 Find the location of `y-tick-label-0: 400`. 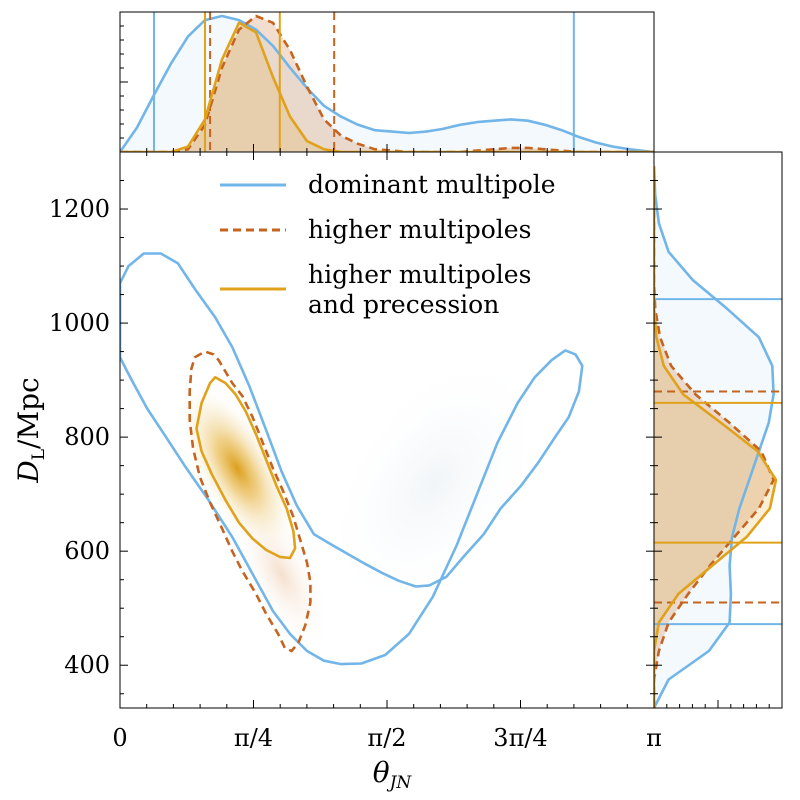

y-tick-label-0: 400 is located at coordinates (87, 665).